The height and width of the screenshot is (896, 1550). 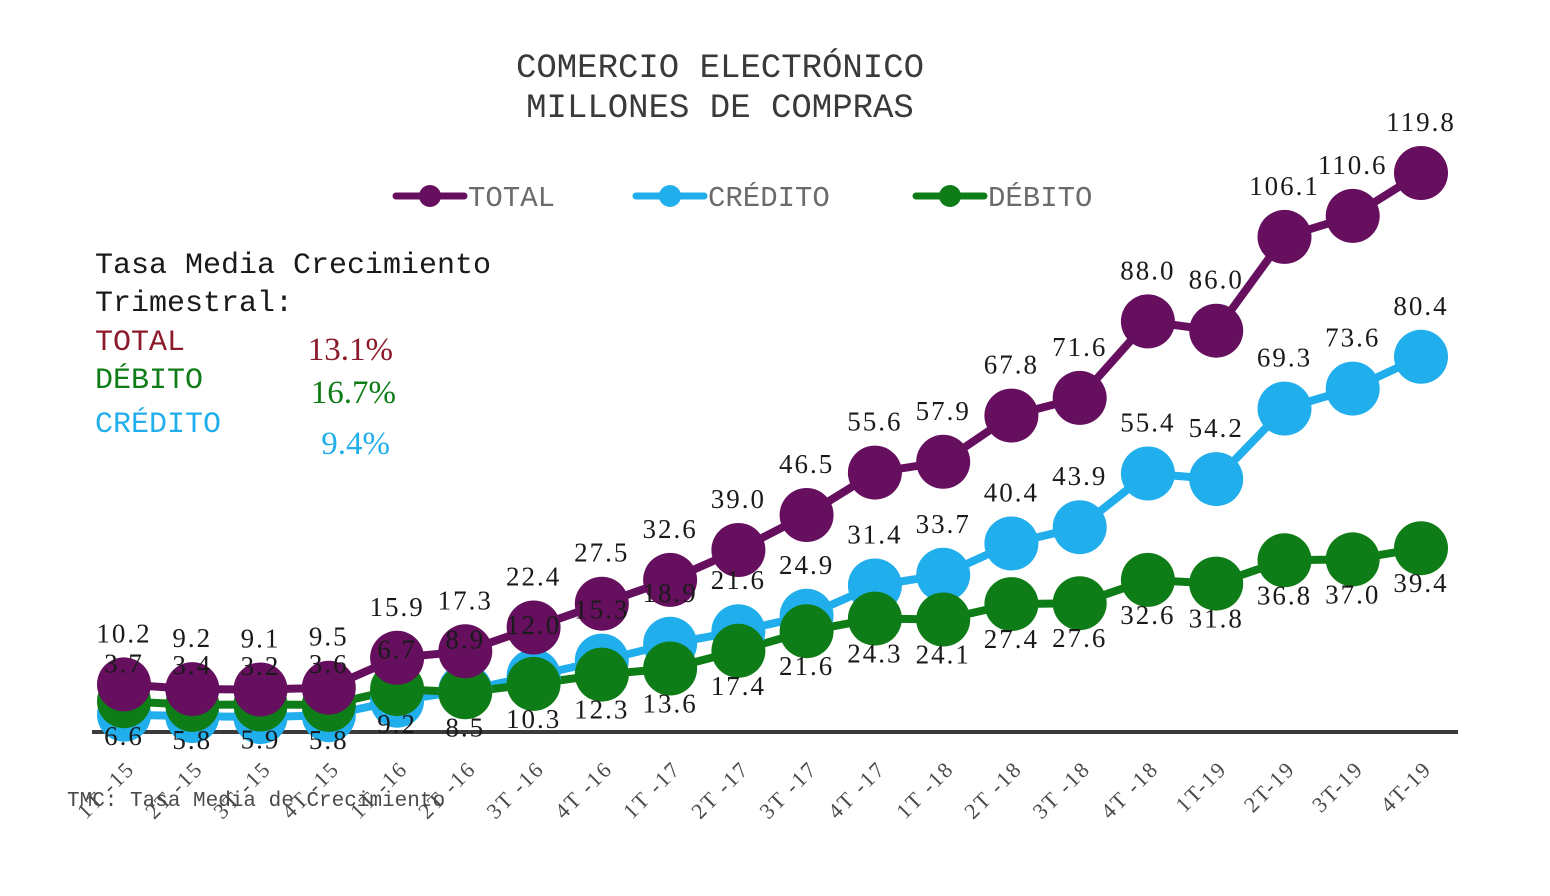 I want to click on x-tick-label-17: 2T-19, so click(x=1269, y=786).